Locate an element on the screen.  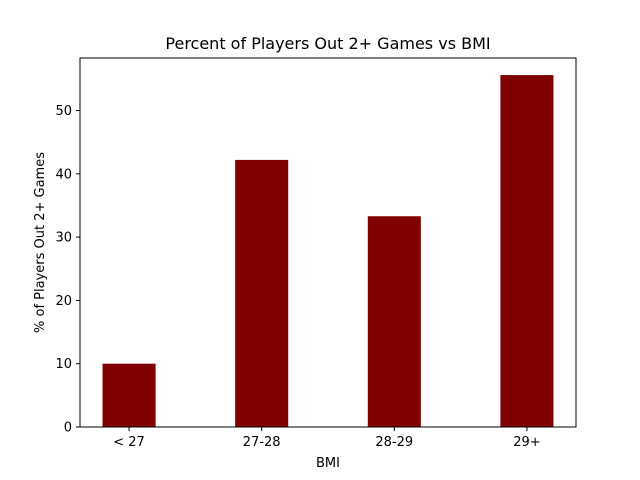
y-tick-label-4: 40 is located at coordinates (63, 174).